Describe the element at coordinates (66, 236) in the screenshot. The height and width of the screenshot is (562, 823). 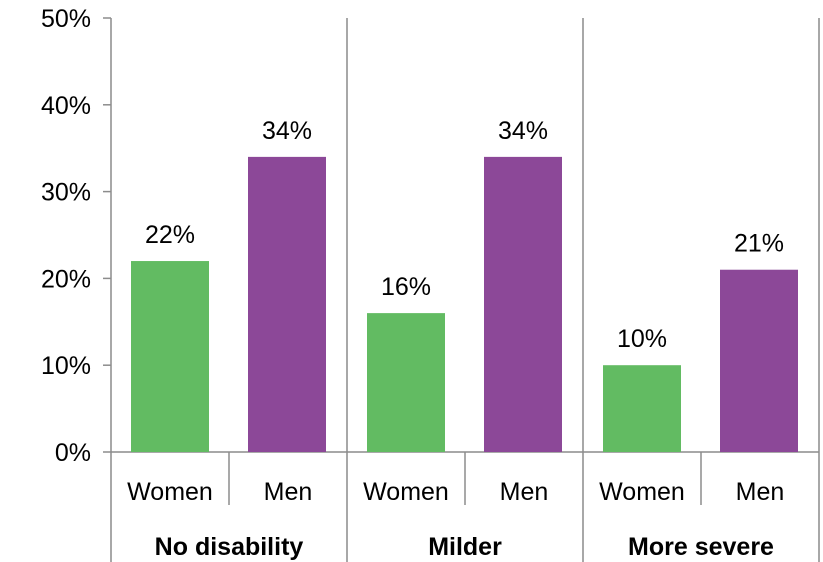
I see `y-tick-labels: 0% 10% 20% 30% 40% 50%` at that location.